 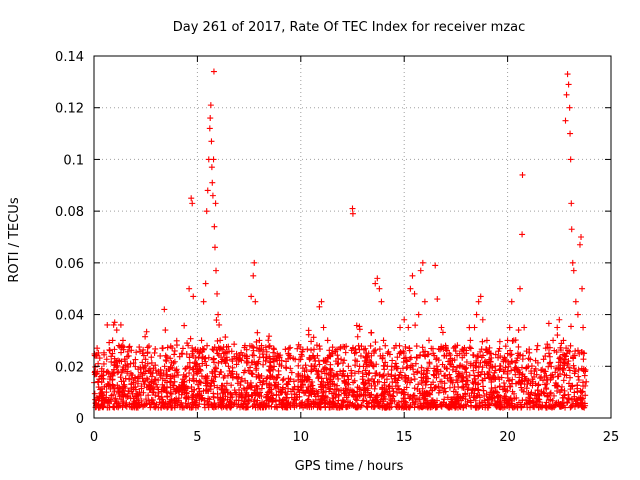 I want to click on x-tick-label: 15, so click(x=404, y=437).